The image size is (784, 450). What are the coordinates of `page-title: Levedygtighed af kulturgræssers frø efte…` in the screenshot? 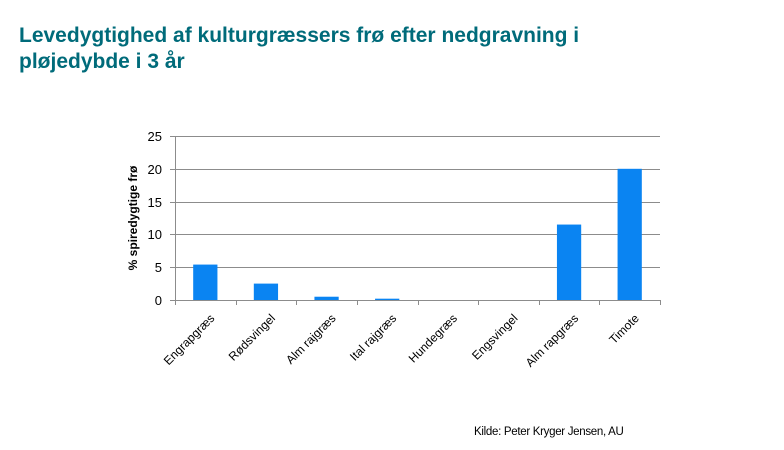 It's located at (299, 48).